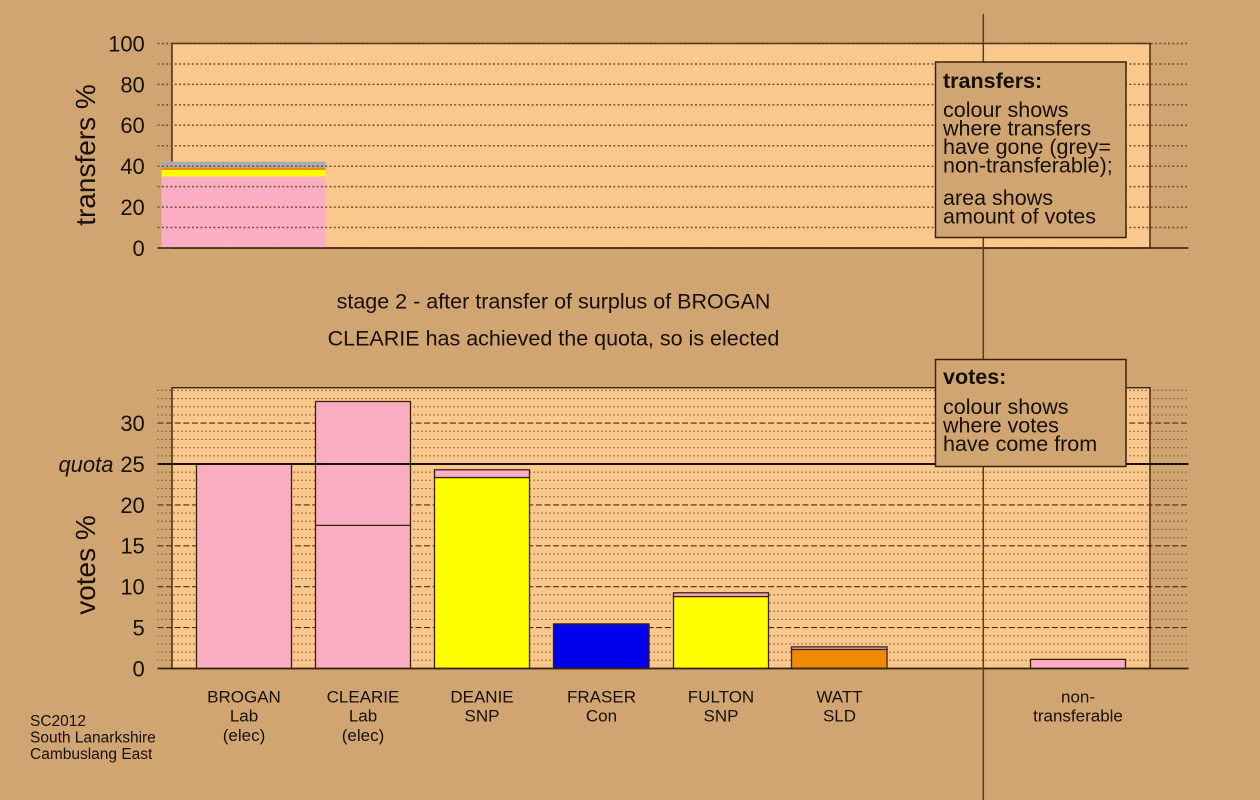  Describe the element at coordinates (992, 81) in the screenshot. I see `svg-text: transfers:` at that location.